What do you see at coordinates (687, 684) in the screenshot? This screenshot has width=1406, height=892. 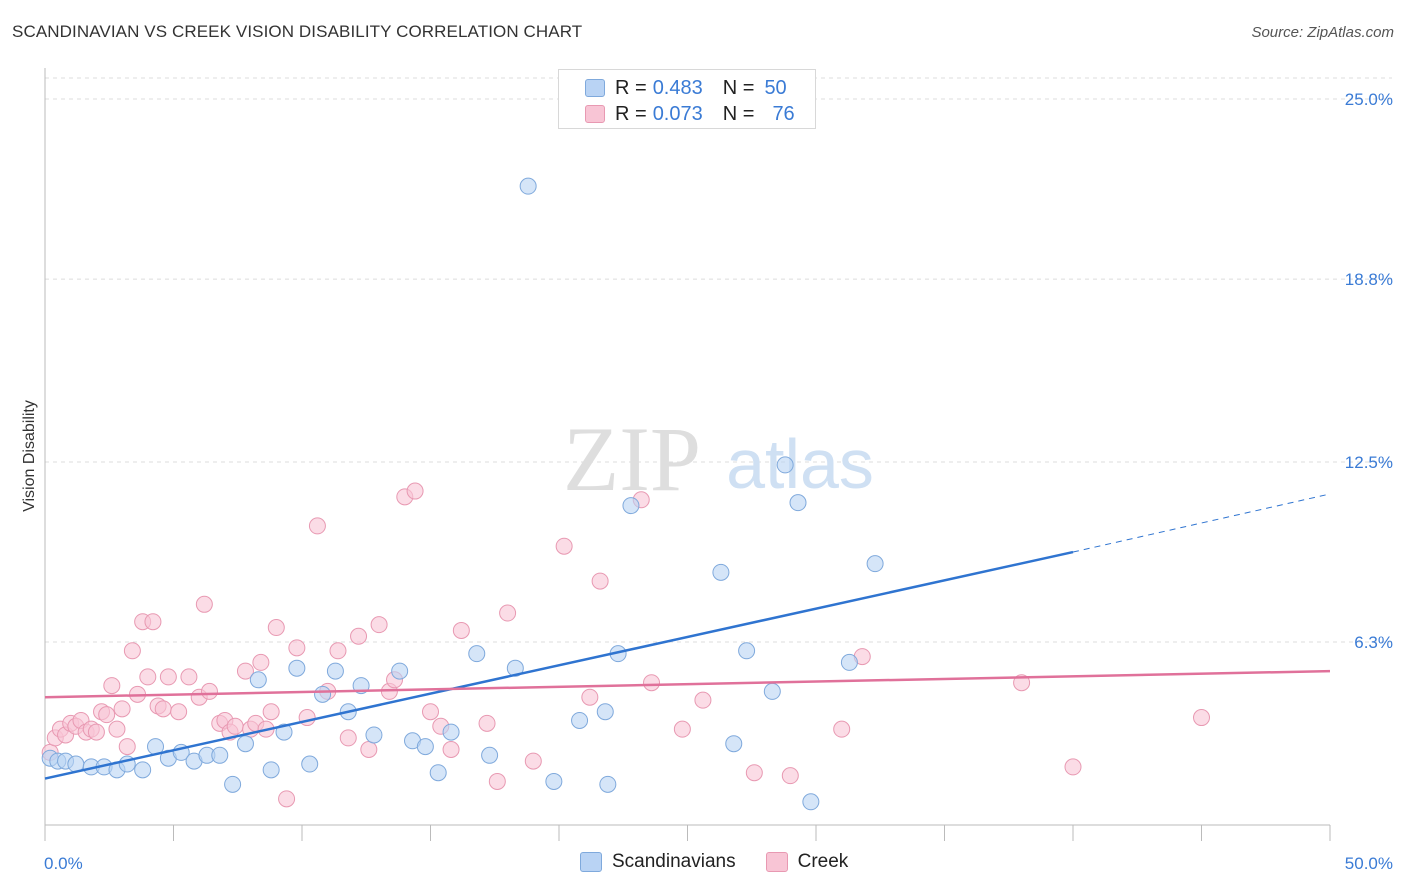 I see `creek-trendline` at bounding box center [687, 684].